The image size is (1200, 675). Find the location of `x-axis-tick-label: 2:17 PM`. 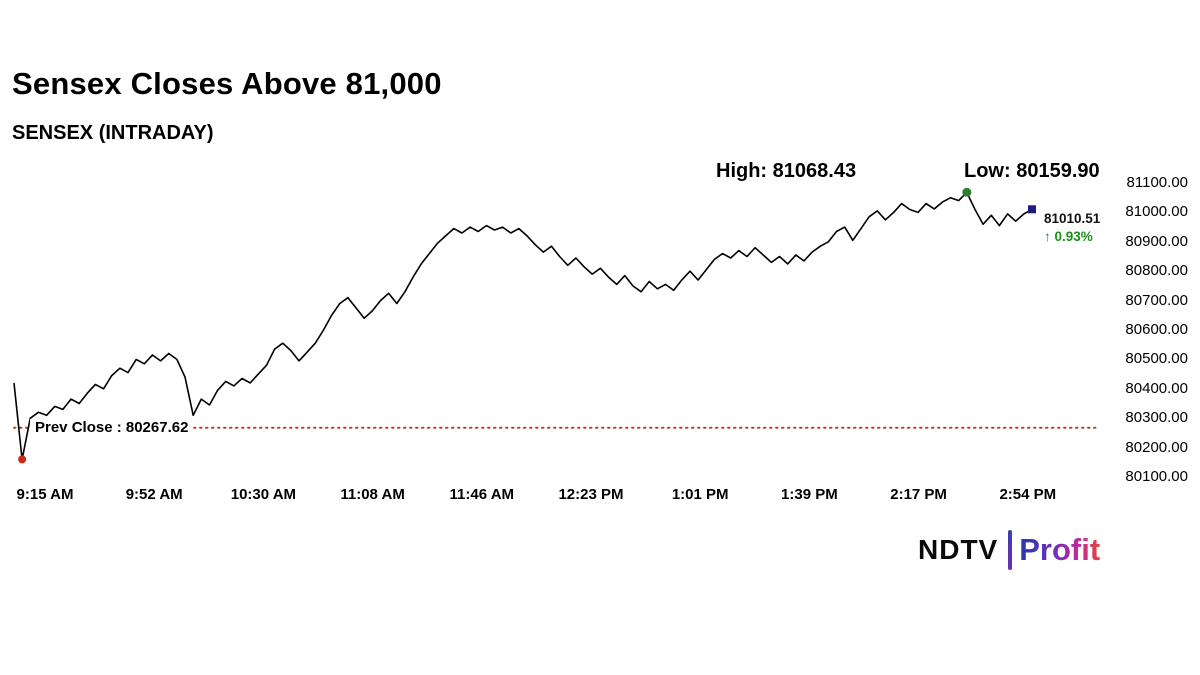

x-axis-tick-label: 2:17 PM is located at coordinates (918, 494).